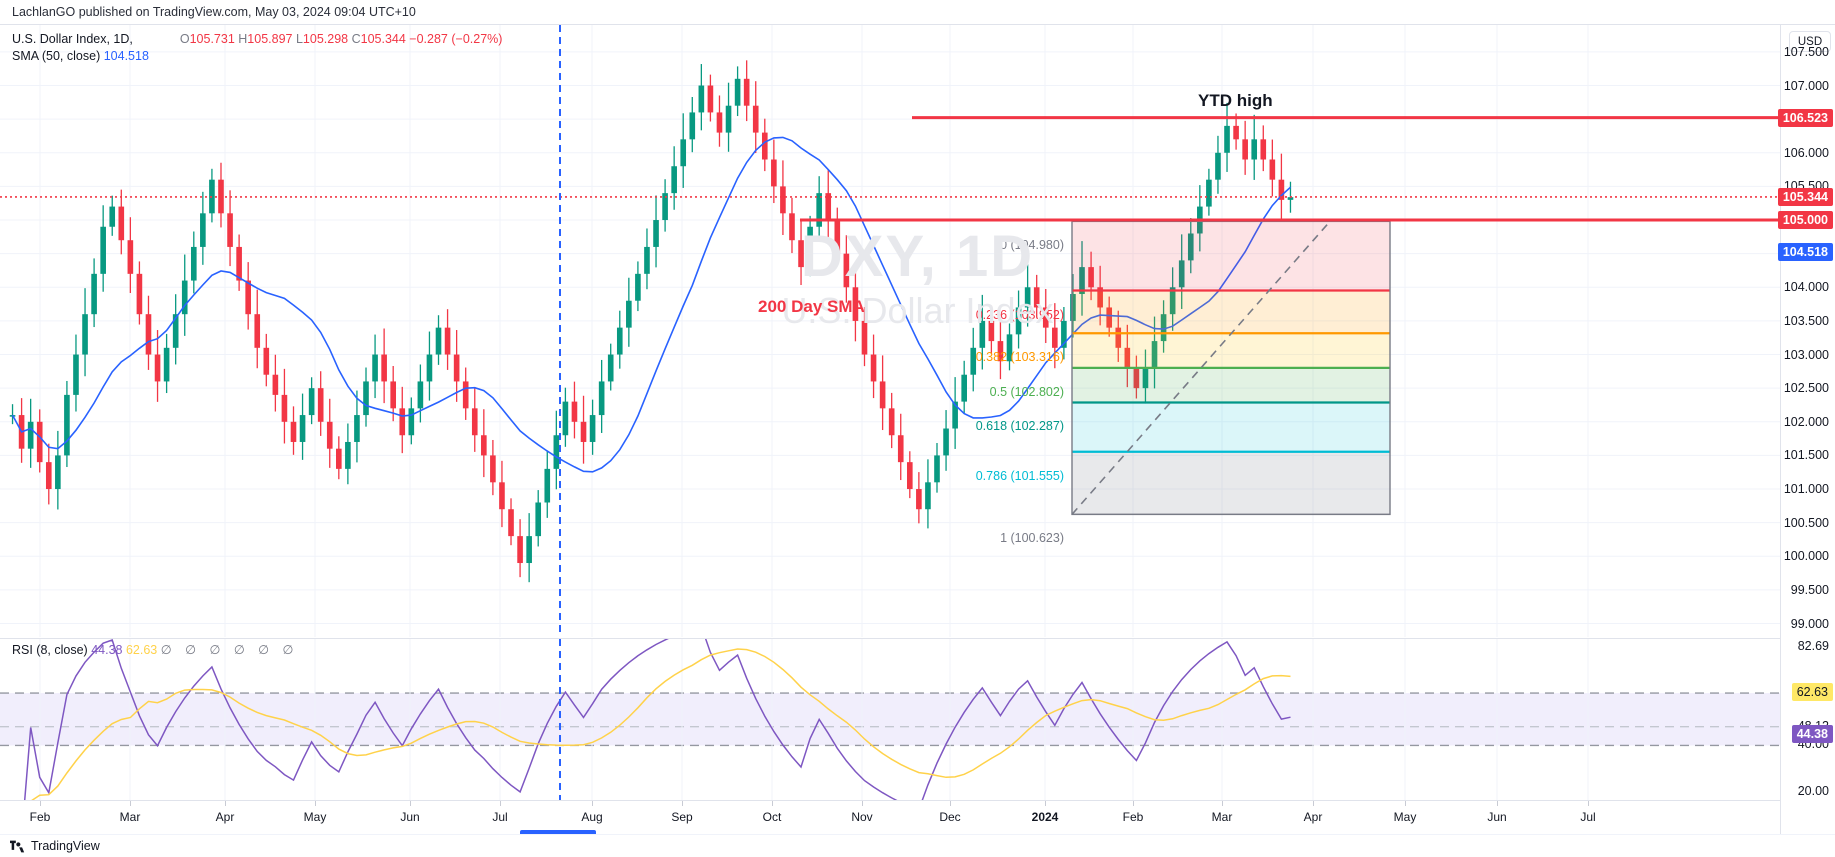 Image resolution: width=1835 pixels, height=857 pixels. Describe the element at coordinates (917, 845) in the screenshot. I see `footer-bar: TradingView` at that location.